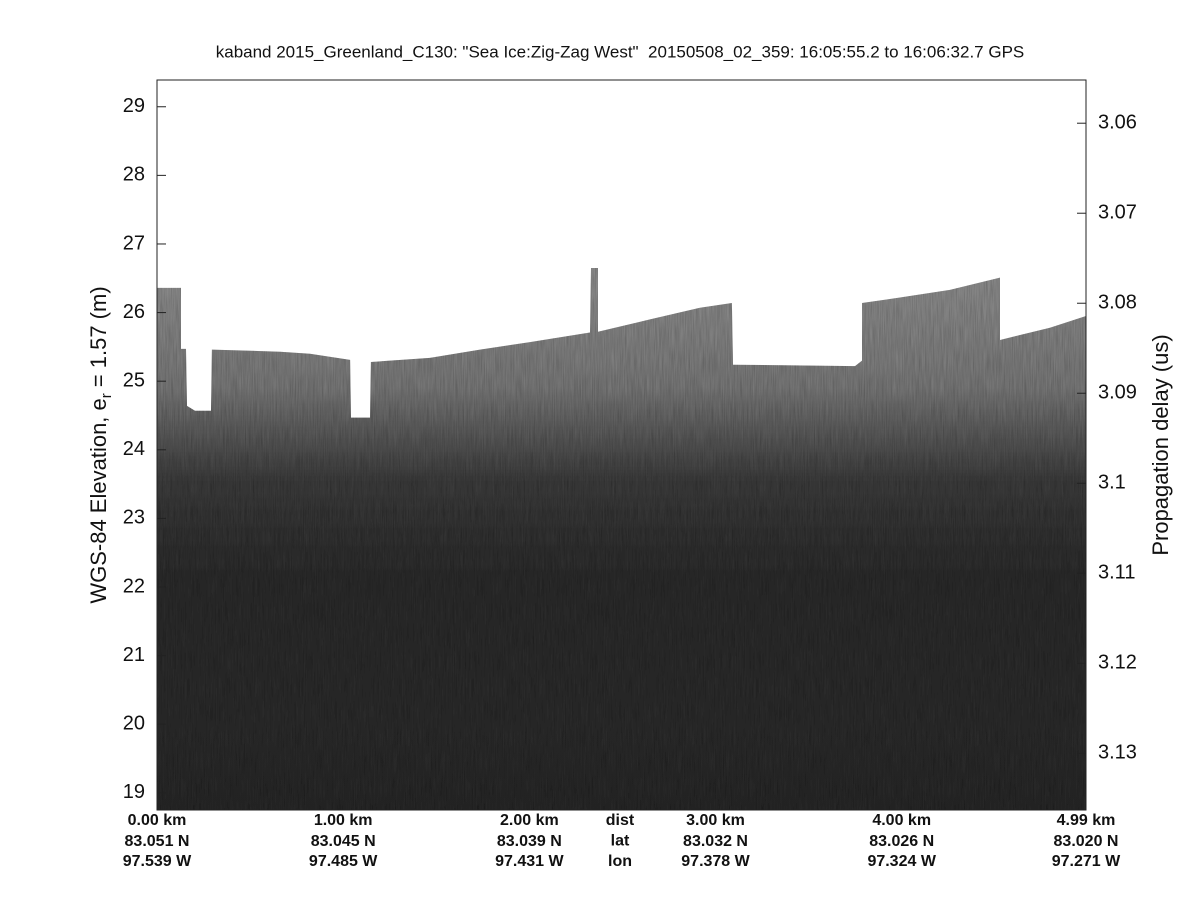 The image size is (1200, 900). I want to click on y-label-suffix: = 1.57 (m), so click(98, 336).